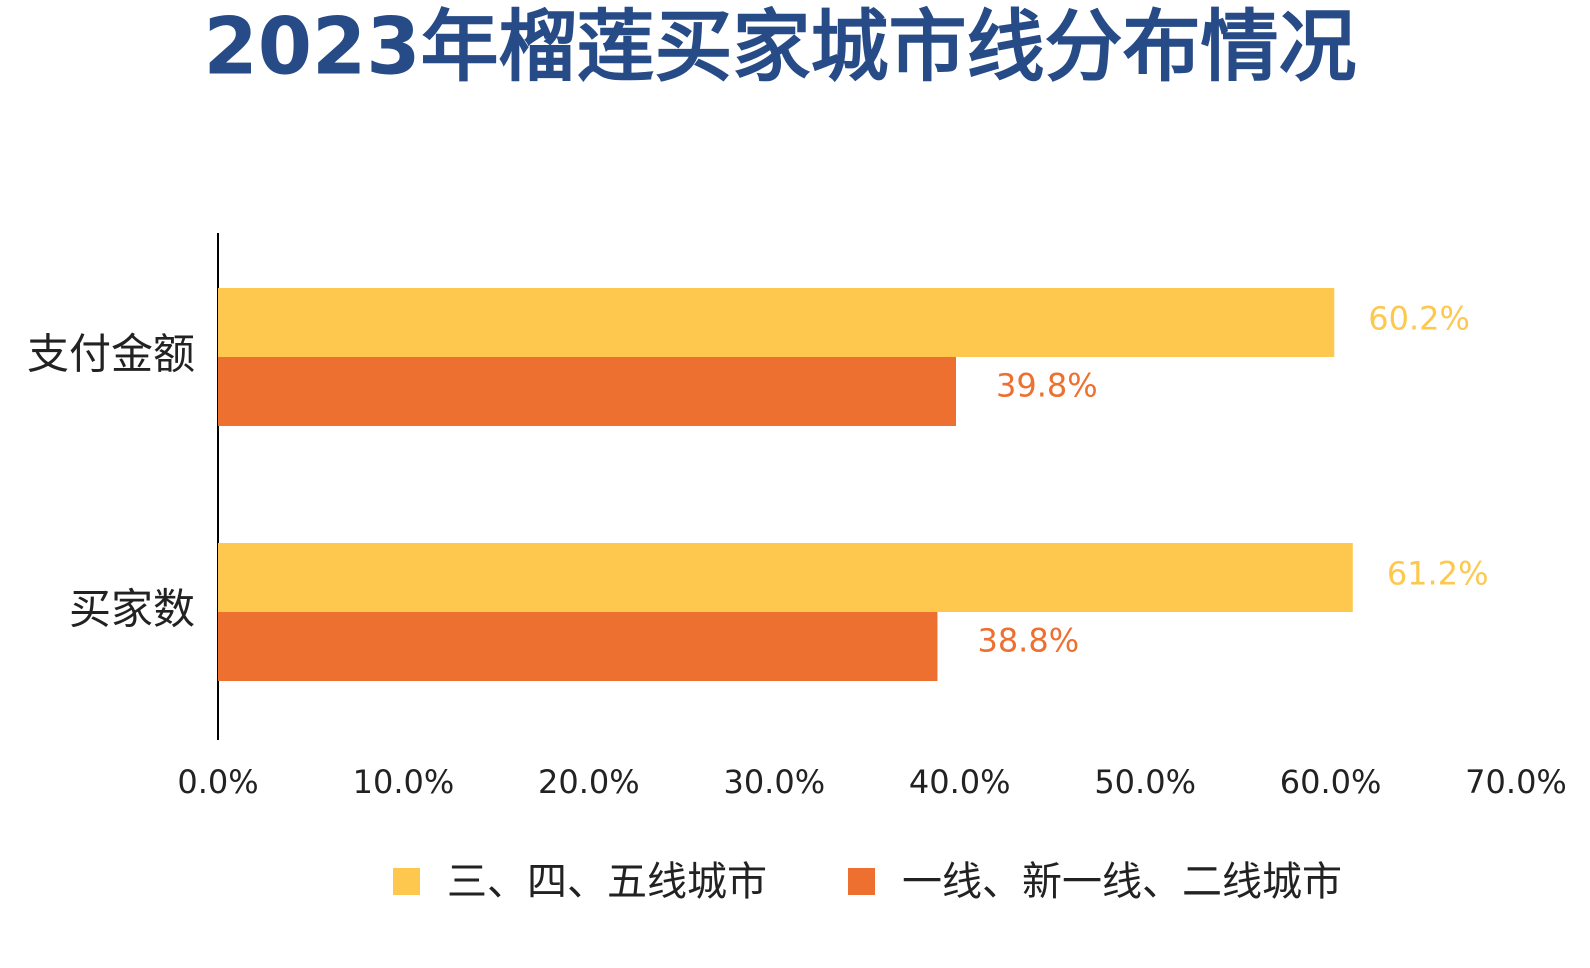  Describe the element at coordinates (1028, 641) in the screenshot. I see `value-label: 38.8%` at that location.